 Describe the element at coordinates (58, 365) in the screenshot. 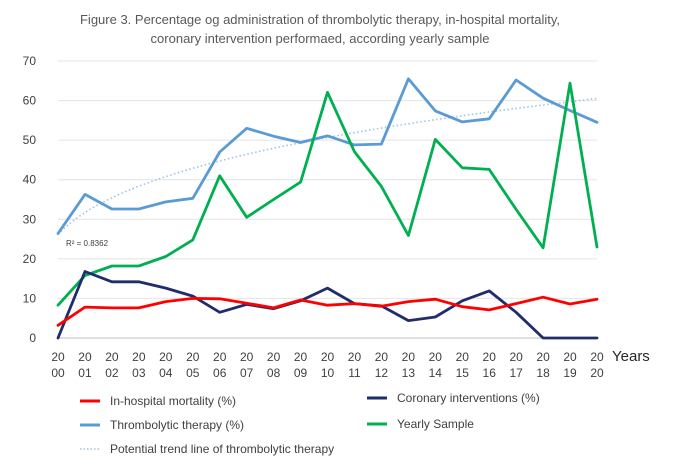

I see `x-tick-label: 20 00` at that location.